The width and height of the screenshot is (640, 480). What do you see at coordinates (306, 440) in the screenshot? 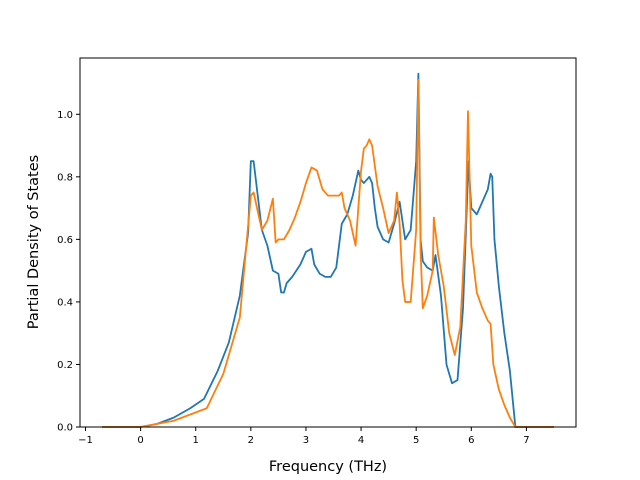
I see `x-tick-label: 3` at bounding box center [306, 440].